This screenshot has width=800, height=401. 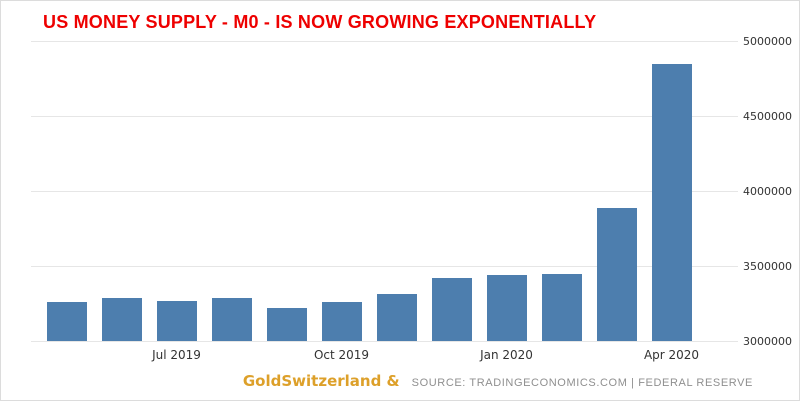 What do you see at coordinates (176, 355) in the screenshot?
I see `x-axis-label: Jul 2019` at bounding box center [176, 355].